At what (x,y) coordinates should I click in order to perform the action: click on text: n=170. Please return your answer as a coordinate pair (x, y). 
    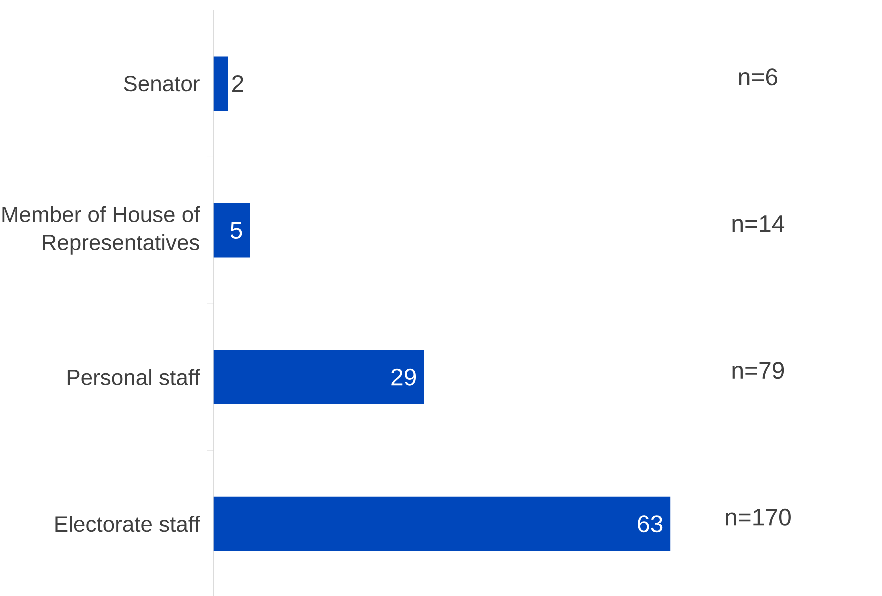
    Looking at the image, I should click on (758, 517).